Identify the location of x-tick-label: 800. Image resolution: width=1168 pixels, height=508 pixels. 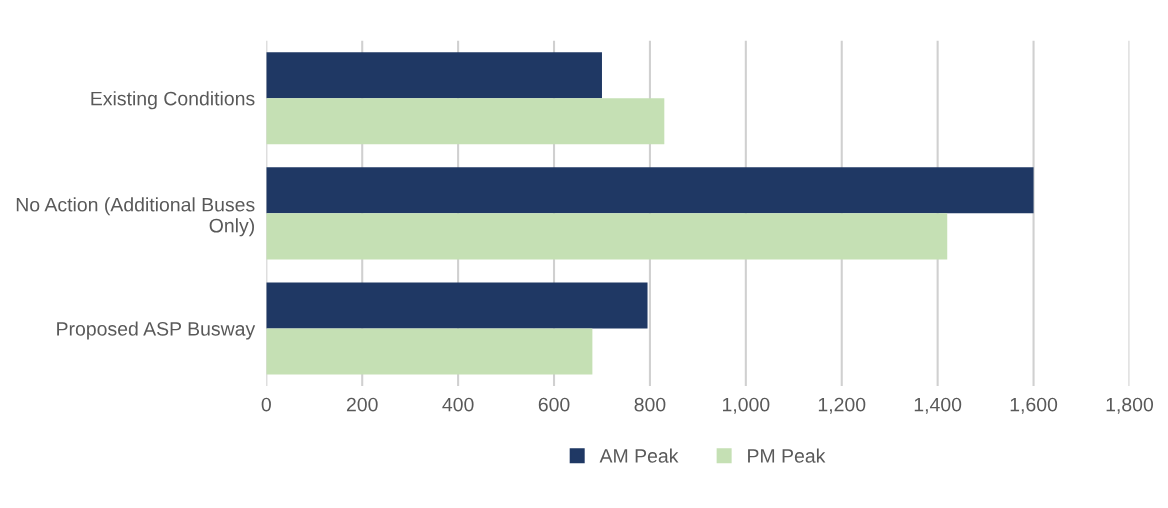
(650, 404).